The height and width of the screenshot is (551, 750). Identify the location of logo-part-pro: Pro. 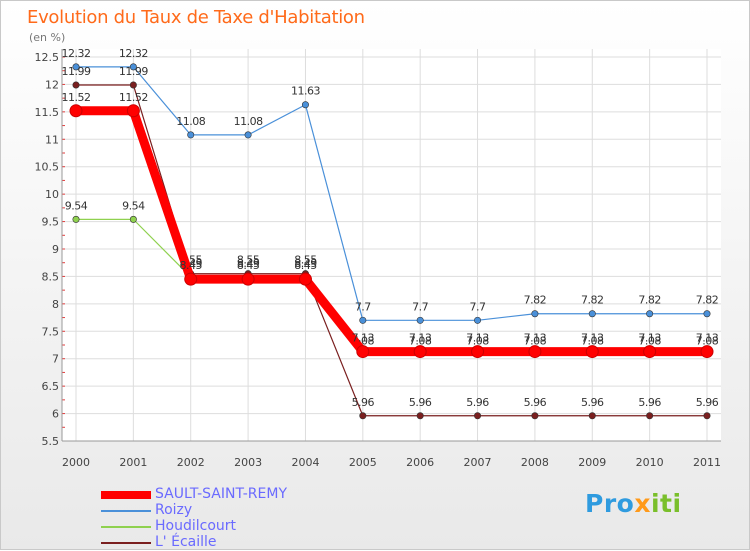
(610, 503).